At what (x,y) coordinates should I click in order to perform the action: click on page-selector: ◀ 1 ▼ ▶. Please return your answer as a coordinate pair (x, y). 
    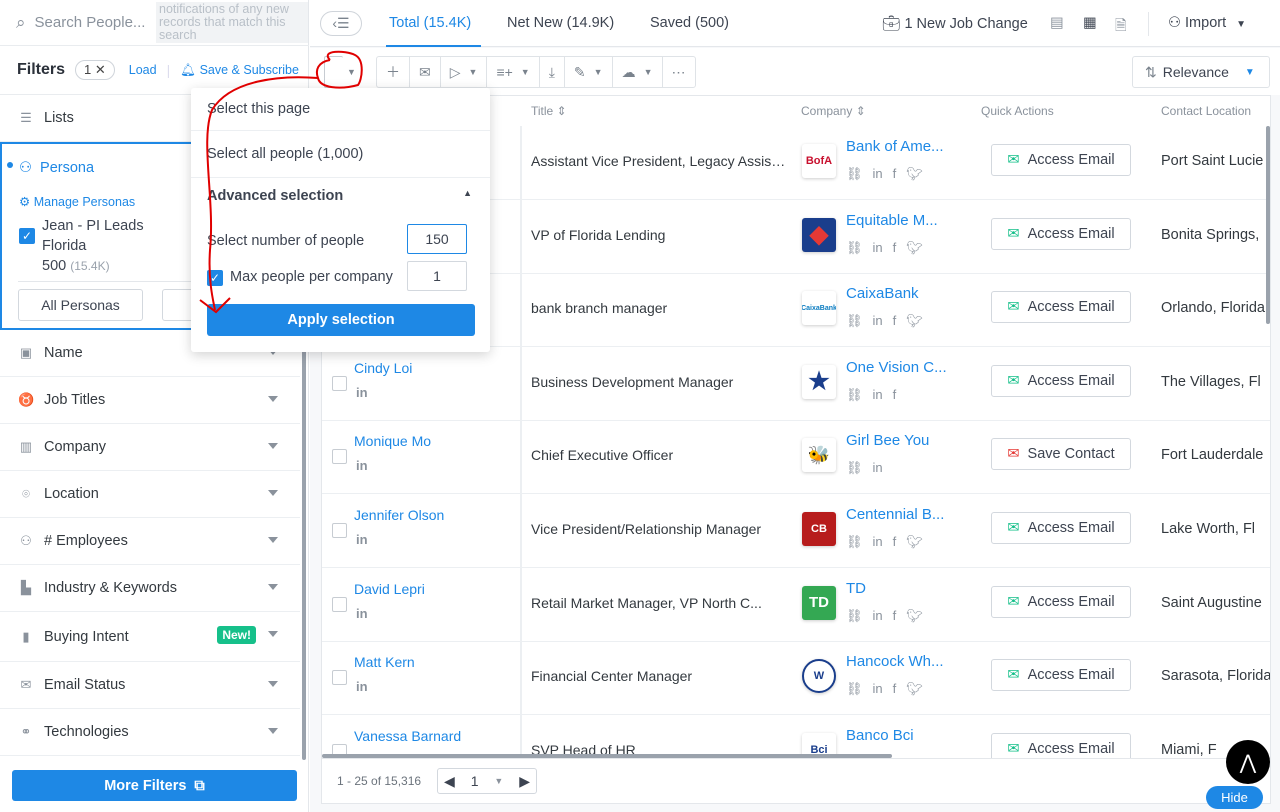
    Looking at the image, I should click on (487, 781).